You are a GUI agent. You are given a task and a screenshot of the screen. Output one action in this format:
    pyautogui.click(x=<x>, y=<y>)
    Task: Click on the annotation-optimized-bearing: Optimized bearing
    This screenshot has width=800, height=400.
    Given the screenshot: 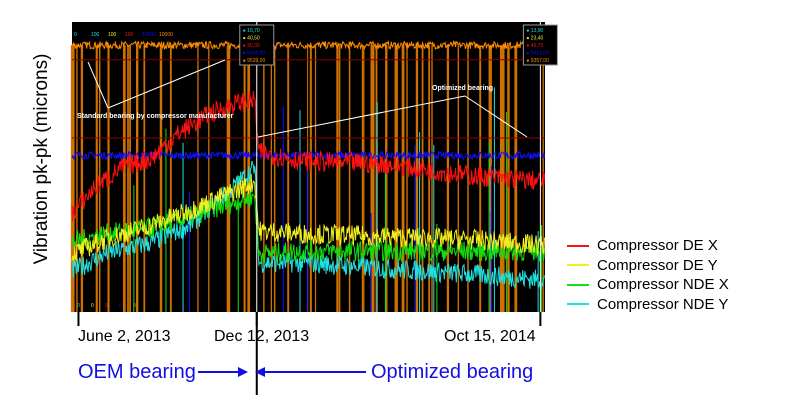 What is the action you would take?
    pyautogui.click(x=462, y=88)
    